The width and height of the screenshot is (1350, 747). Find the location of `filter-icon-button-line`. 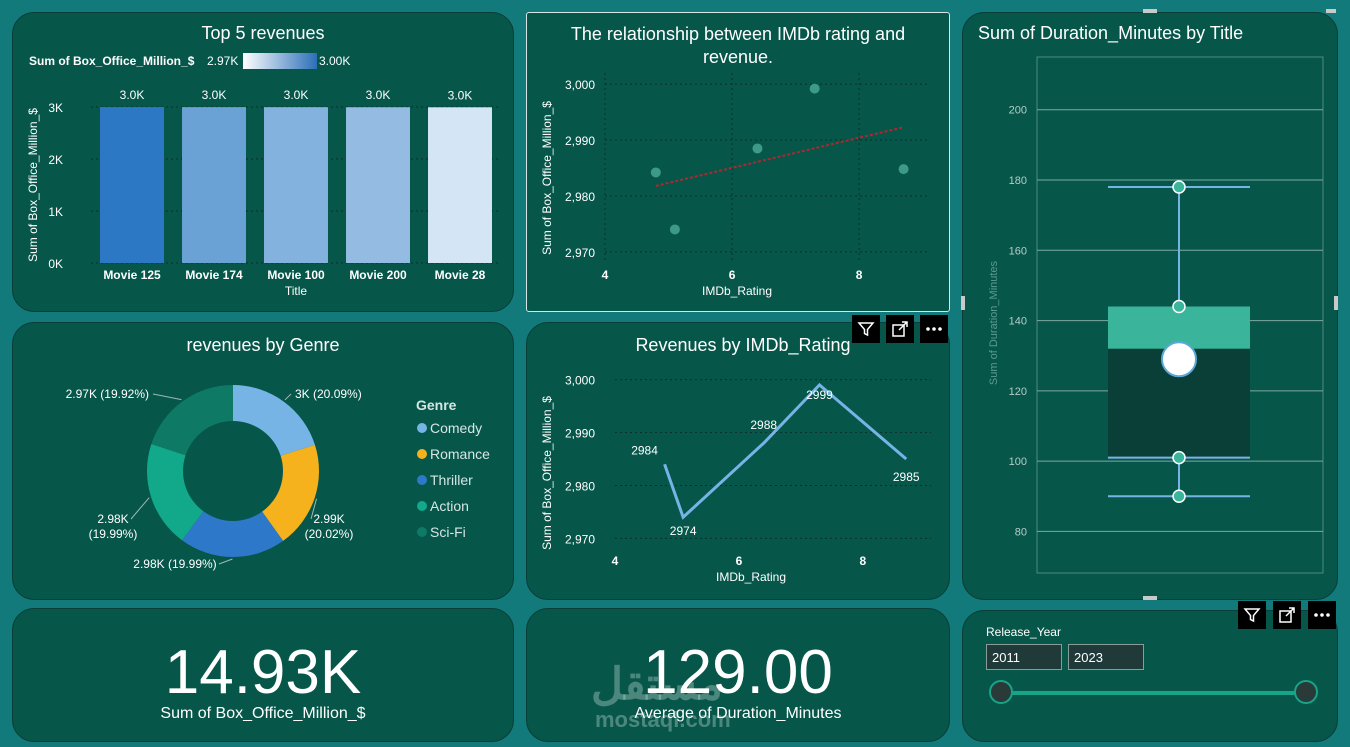

filter-icon-button-line is located at coordinates (866, 329).